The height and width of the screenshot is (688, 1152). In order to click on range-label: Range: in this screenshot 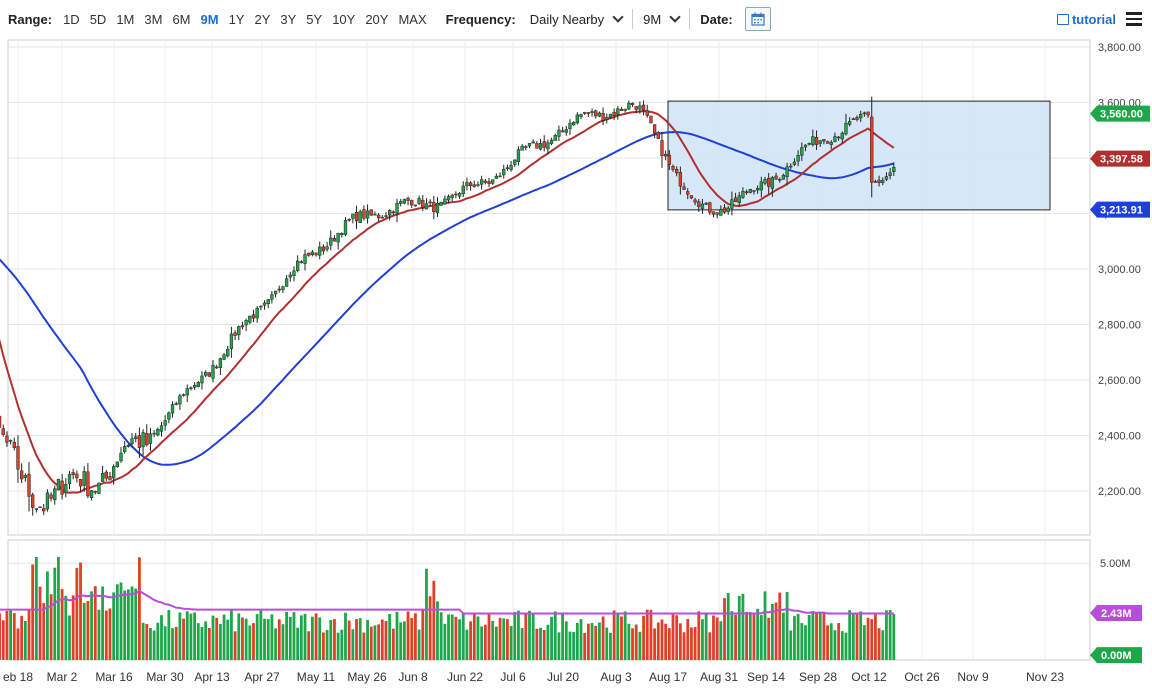, I will do `click(30, 19)`.